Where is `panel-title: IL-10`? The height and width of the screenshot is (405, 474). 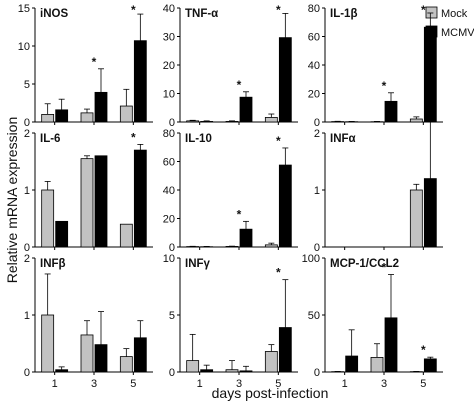
panel-title: IL-10 is located at coordinates (198, 139).